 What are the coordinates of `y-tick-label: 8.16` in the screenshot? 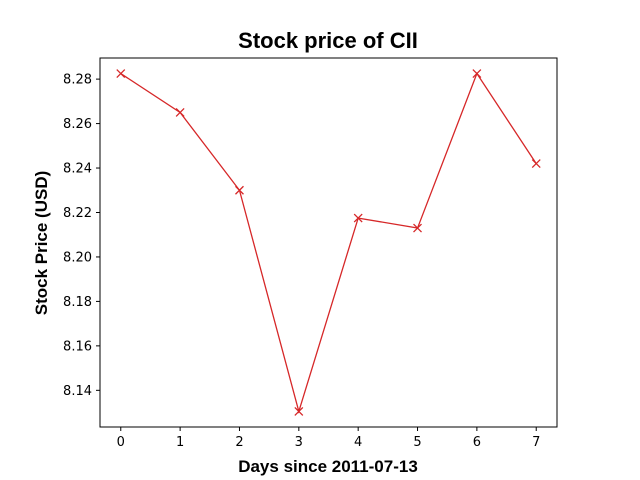 It's located at (77, 346).